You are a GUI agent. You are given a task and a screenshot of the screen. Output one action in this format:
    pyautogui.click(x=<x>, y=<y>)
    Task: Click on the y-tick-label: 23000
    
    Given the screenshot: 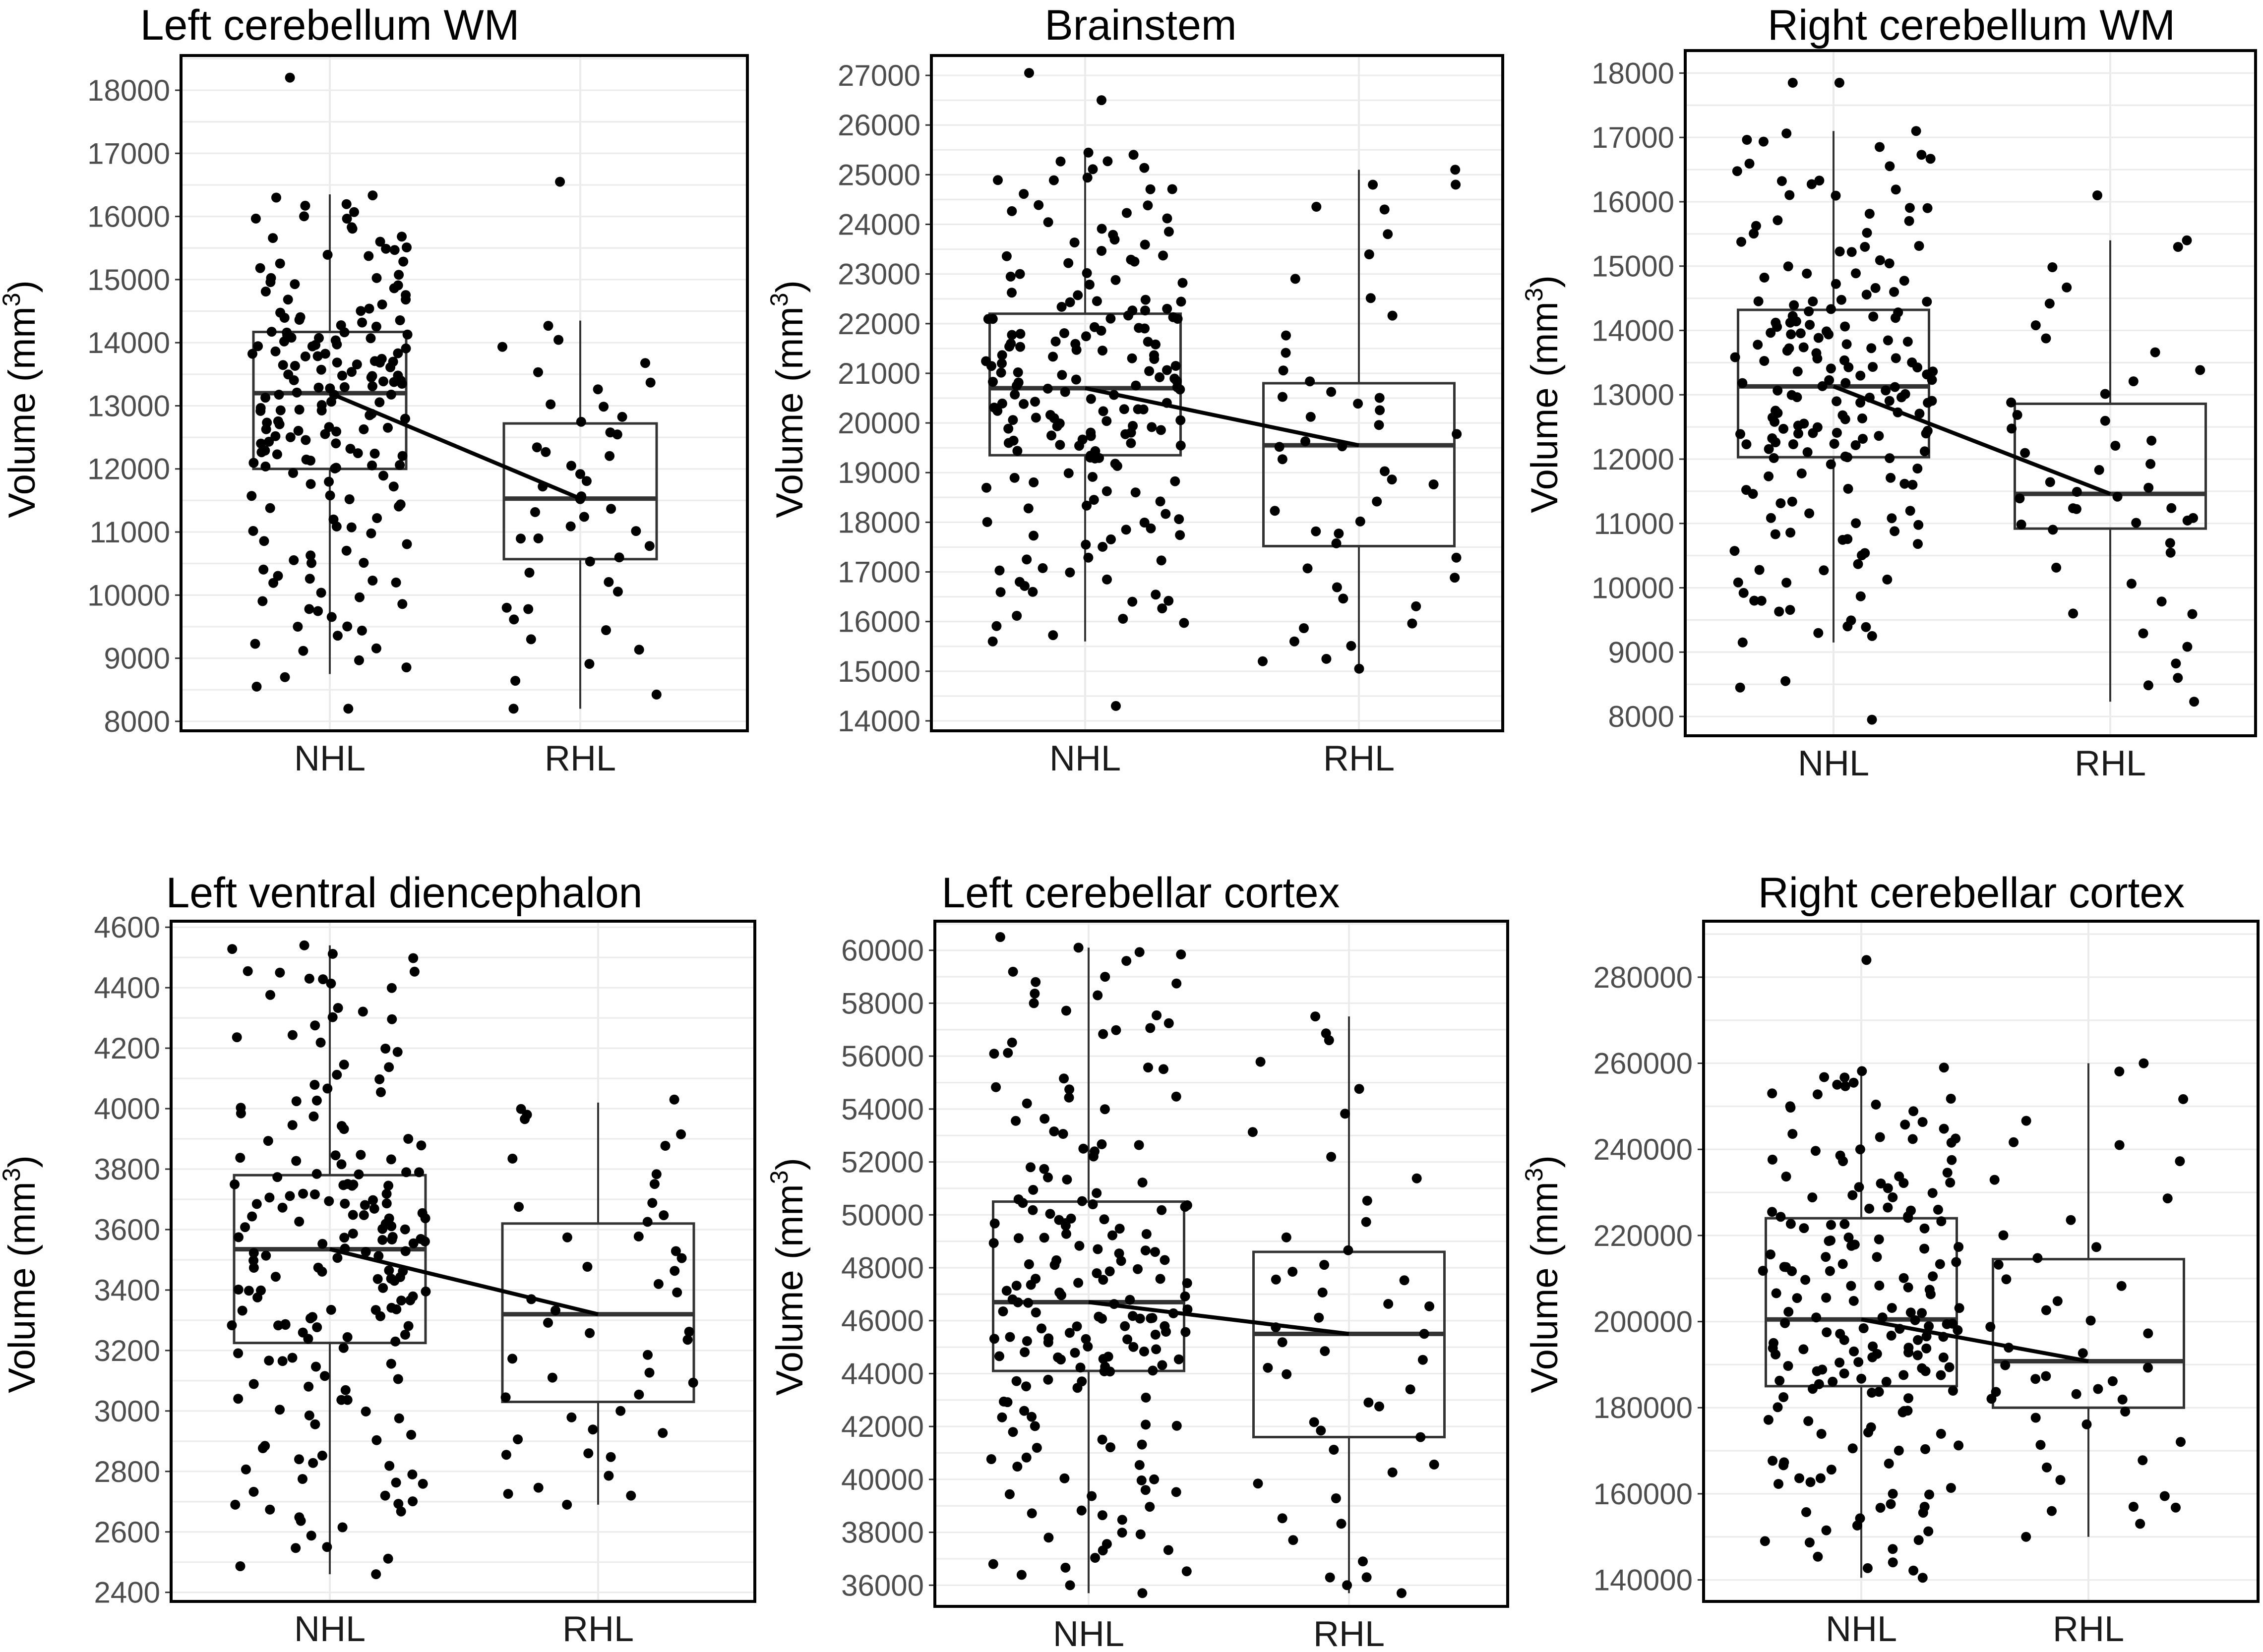 What is the action you would take?
    pyautogui.click(x=879, y=274)
    